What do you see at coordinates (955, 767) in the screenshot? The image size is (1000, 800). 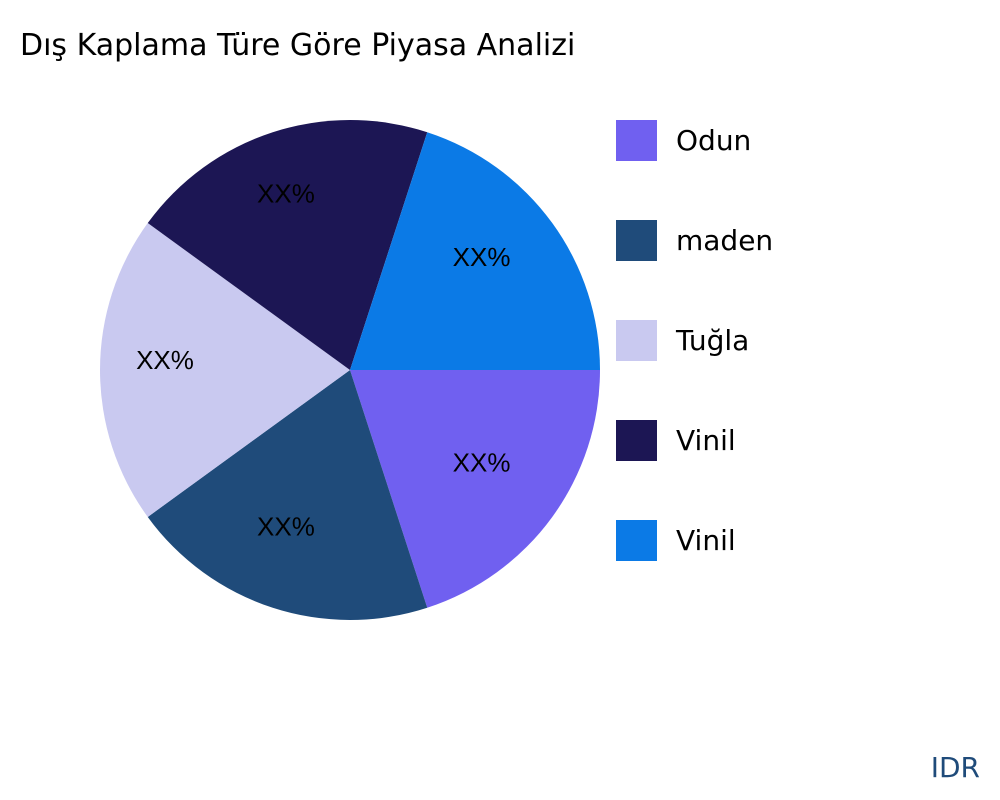 I see `brand-logo: IDR` at bounding box center [955, 767].